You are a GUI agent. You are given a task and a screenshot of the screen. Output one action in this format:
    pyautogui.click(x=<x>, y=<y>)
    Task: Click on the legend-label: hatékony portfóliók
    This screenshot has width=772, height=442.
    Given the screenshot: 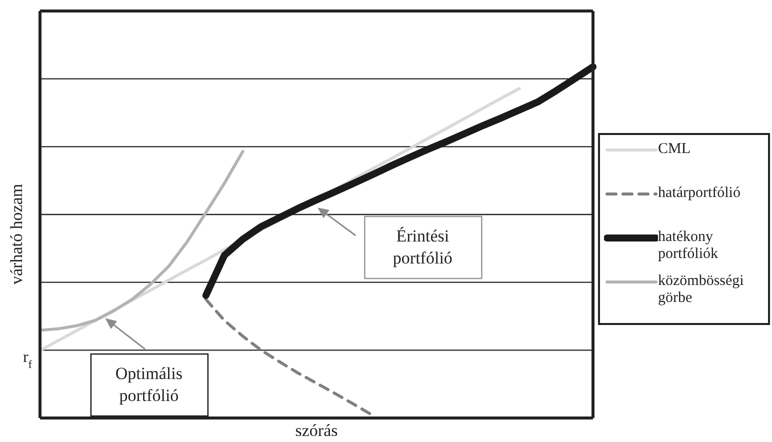 What is the action you would take?
    pyautogui.click(x=688, y=246)
    